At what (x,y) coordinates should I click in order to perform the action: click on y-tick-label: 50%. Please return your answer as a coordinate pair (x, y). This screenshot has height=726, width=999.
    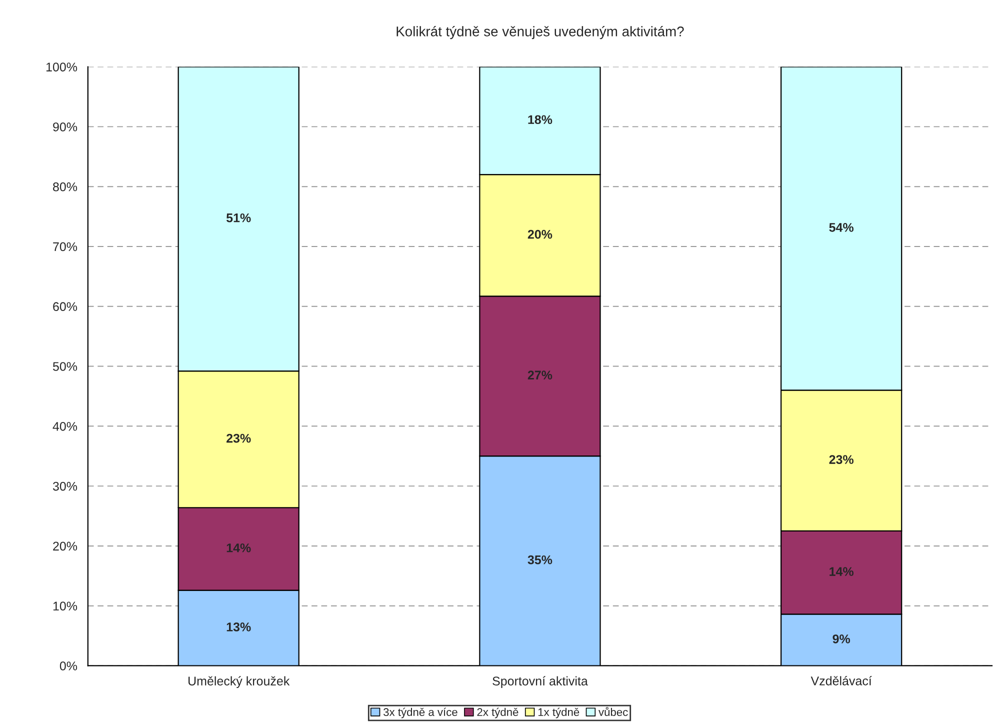
    Looking at the image, I should click on (65, 366).